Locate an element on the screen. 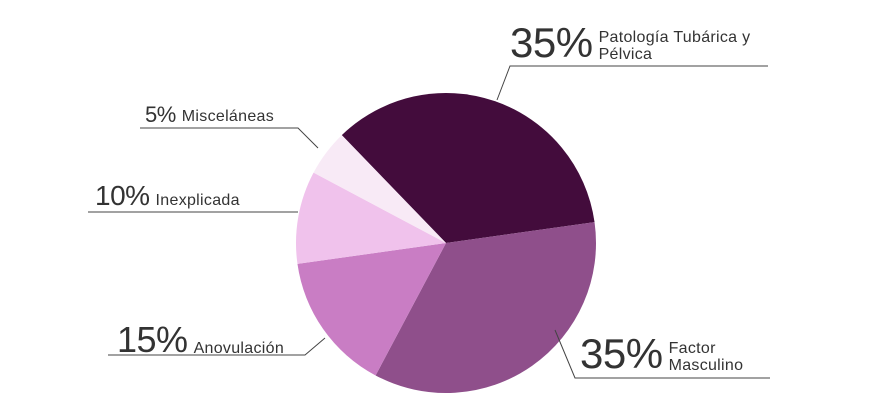 This screenshot has width=896, height=419. slice-label: 10% Inexplicada is located at coordinates (167, 196).